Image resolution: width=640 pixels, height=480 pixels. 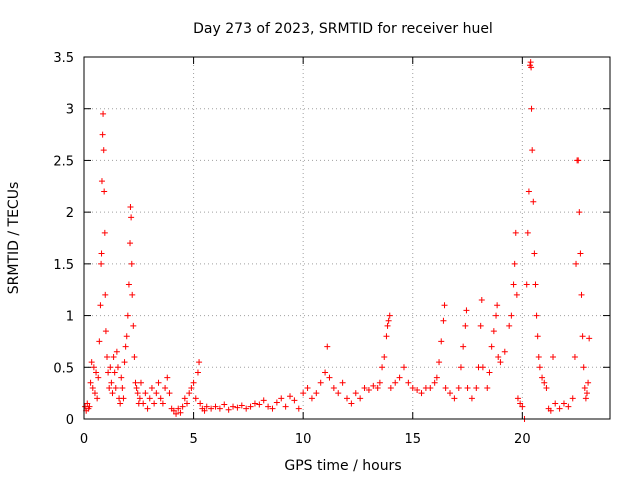 I want to click on y-axis-label: SRMTID / TECUs, so click(x=14, y=238).